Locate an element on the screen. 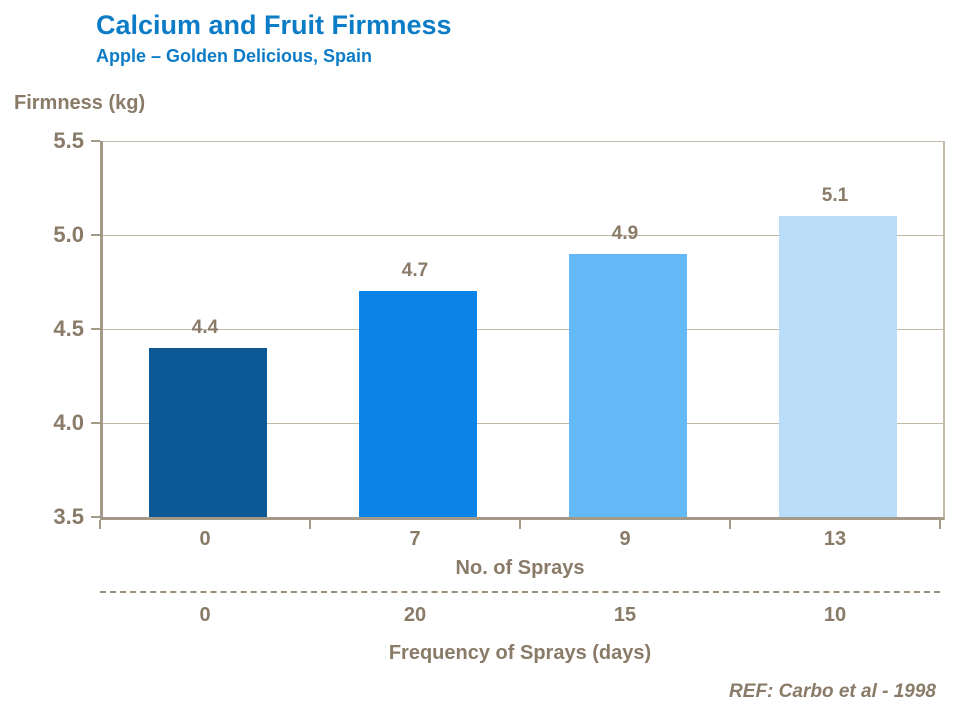 The image size is (960, 720). y-axis-title: Firmness (kg) is located at coordinates (80, 103).